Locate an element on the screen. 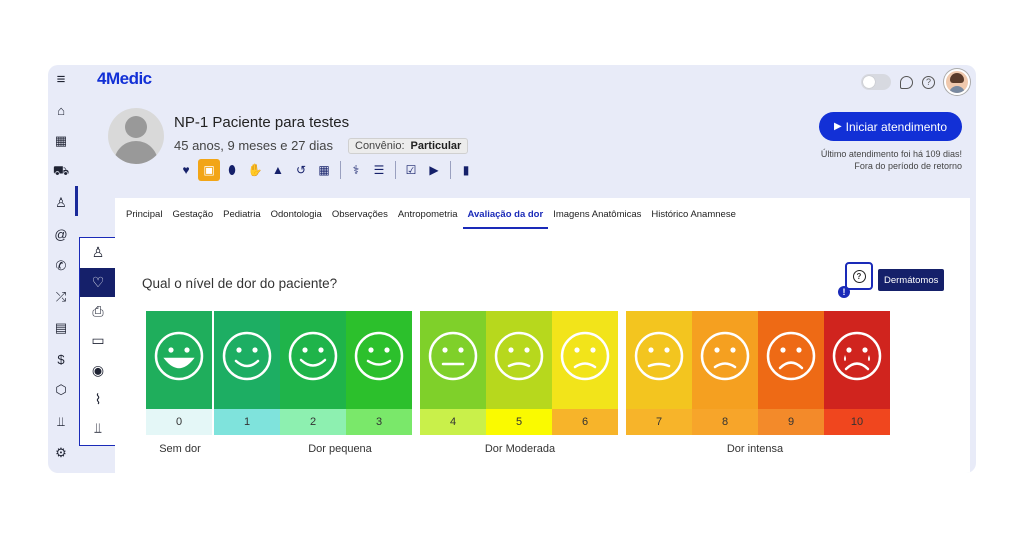 The image size is (1024, 538). iniciar-atendimento-label: Iniciar atendimento is located at coordinates (896, 126).